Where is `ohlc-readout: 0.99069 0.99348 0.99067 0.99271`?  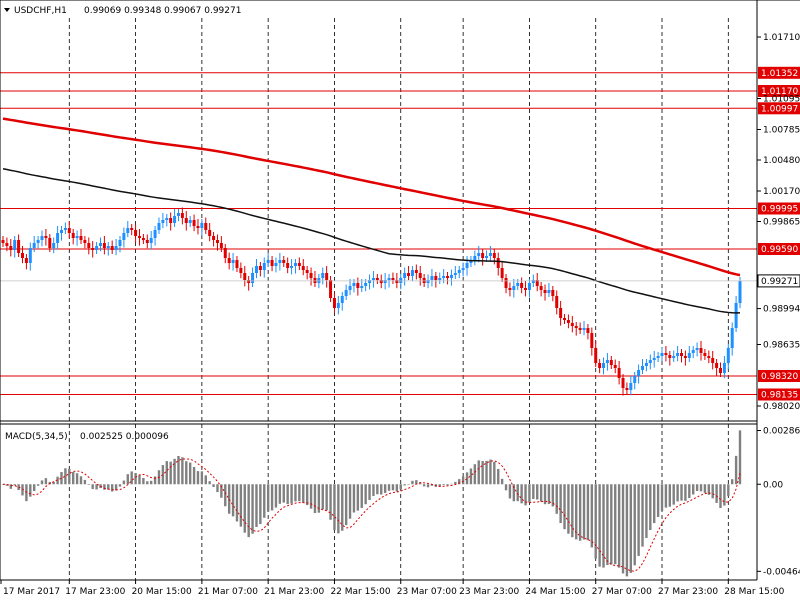 ohlc-readout: 0.99069 0.99348 0.99067 0.99271 is located at coordinates (162, 11).